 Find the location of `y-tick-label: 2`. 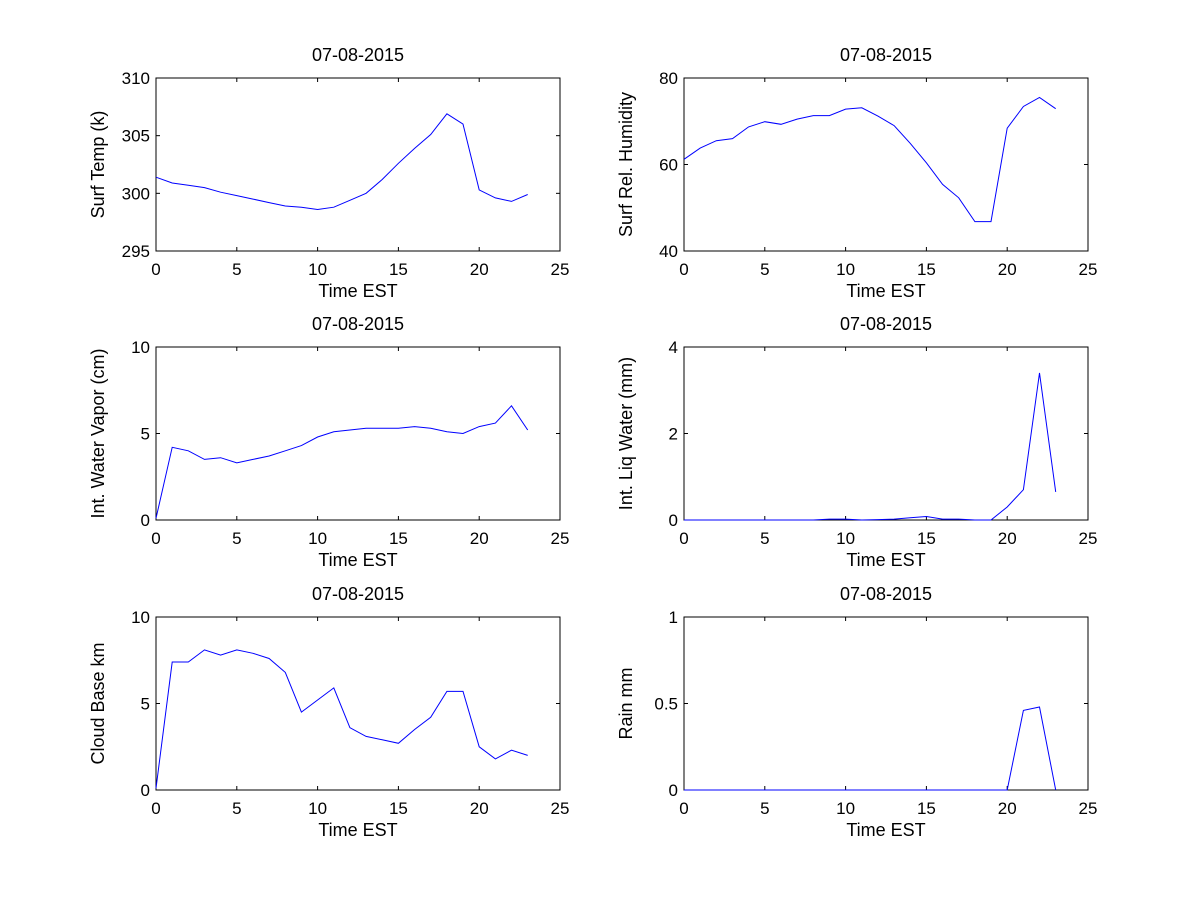

y-tick-label: 2 is located at coordinates (673, 434).